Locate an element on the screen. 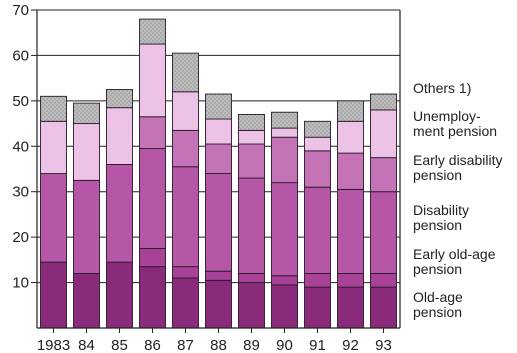  x-tick-label: 85 is located at coordinates (119, 345).